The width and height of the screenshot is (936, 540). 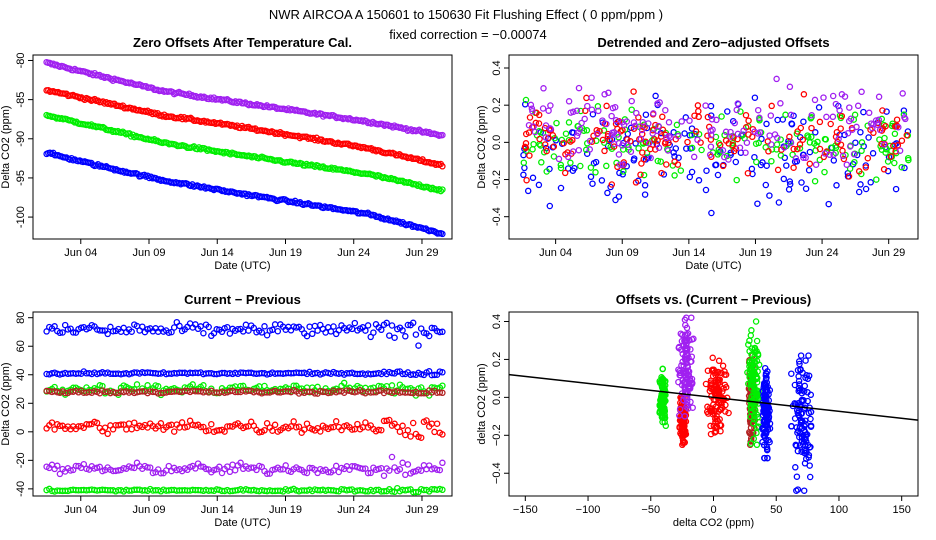 I want to click on y-tick-label: 0.2, so click(x=497, y=359).